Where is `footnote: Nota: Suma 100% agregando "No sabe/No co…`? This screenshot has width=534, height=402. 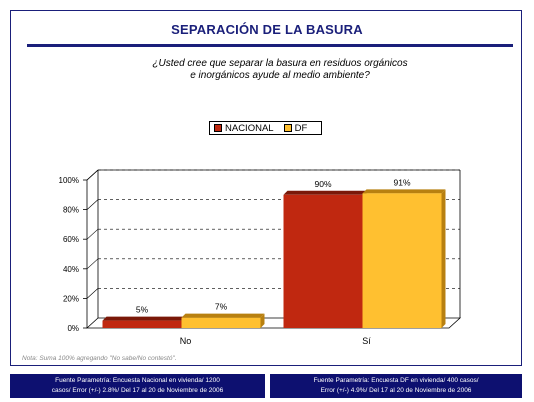 footnote: Nota: Suma 100% agregando "No sabe/No co… is located at coordinates (99, 358).